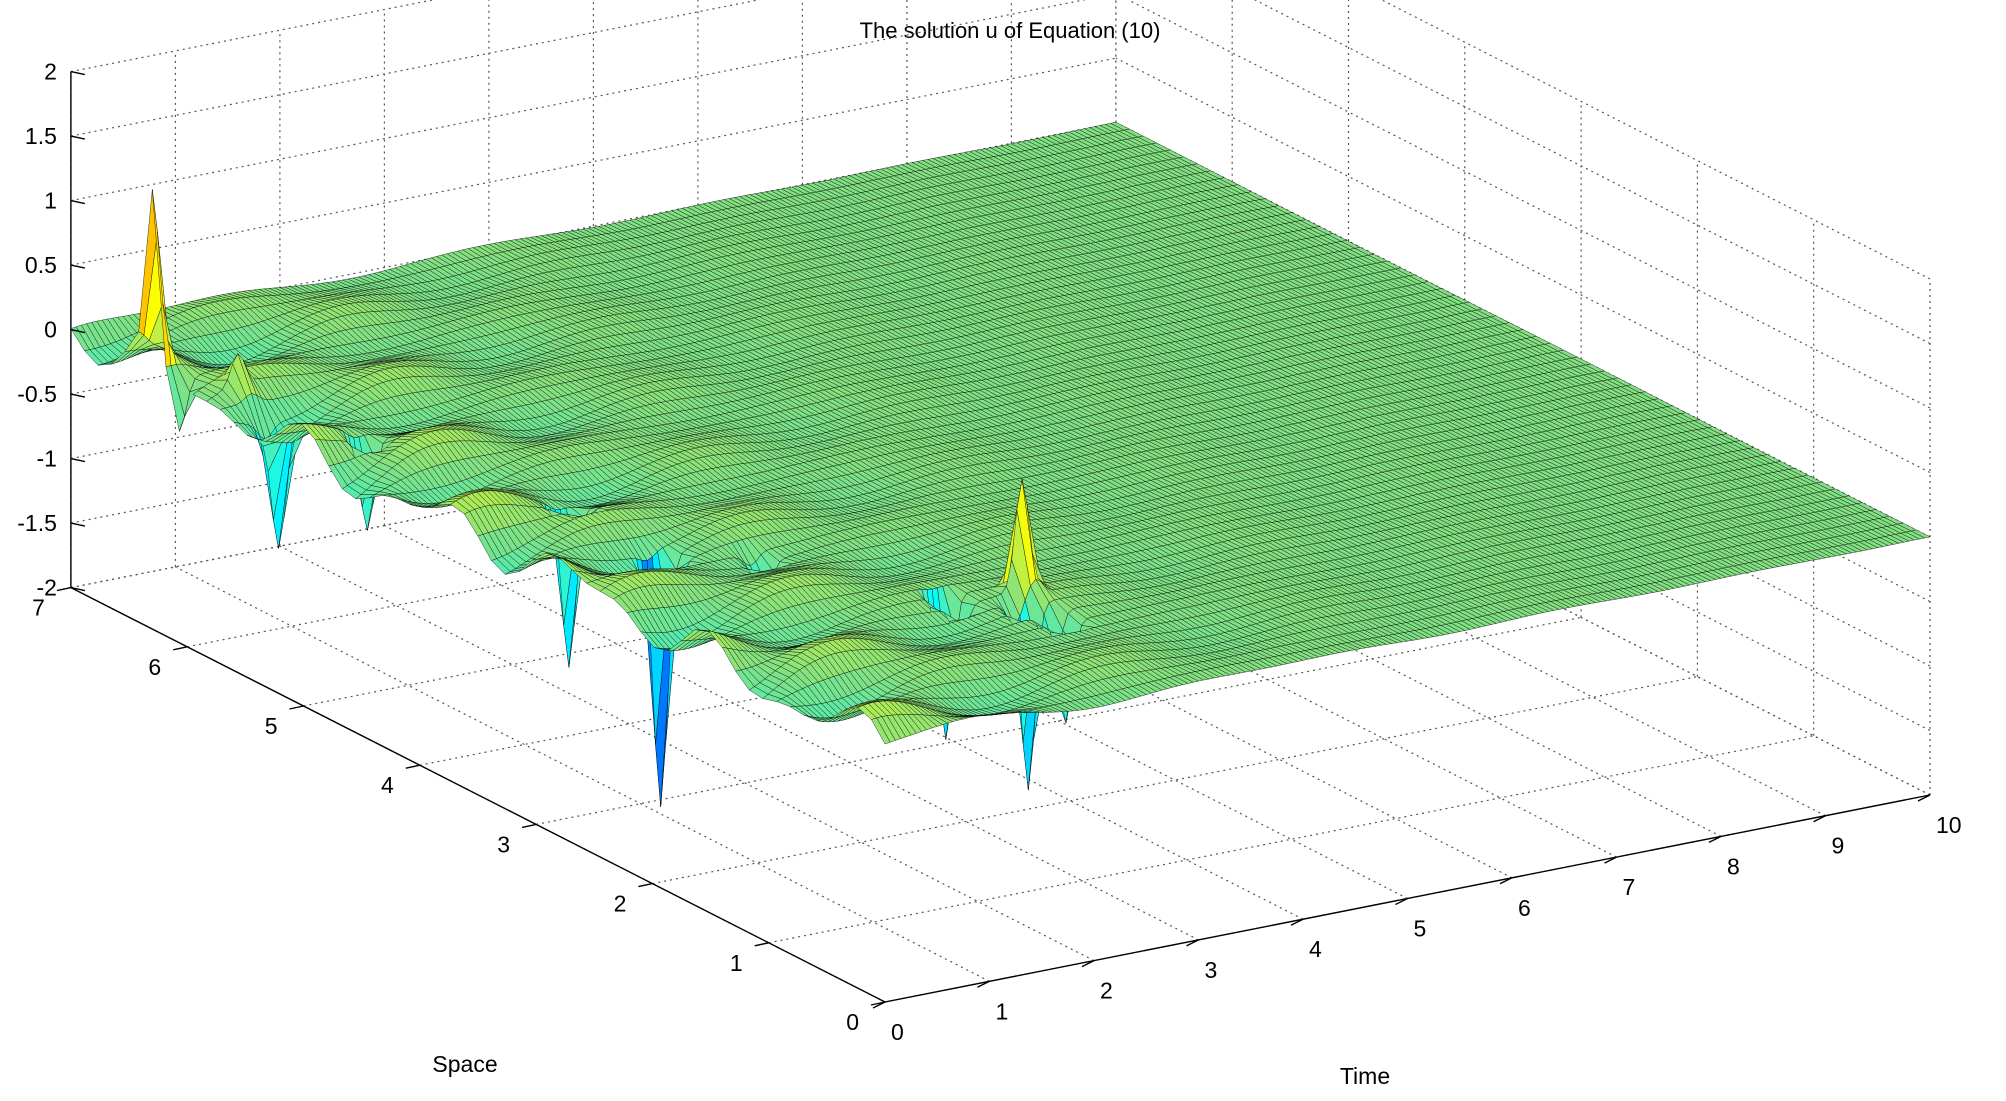 The width and height of the screenshot is (2006, 1101). What do you see at coordinates (1010, 30) in the screenshot?
I see `chart-title: The solution u of Equation (10)` at bounding box center [1010, 30].